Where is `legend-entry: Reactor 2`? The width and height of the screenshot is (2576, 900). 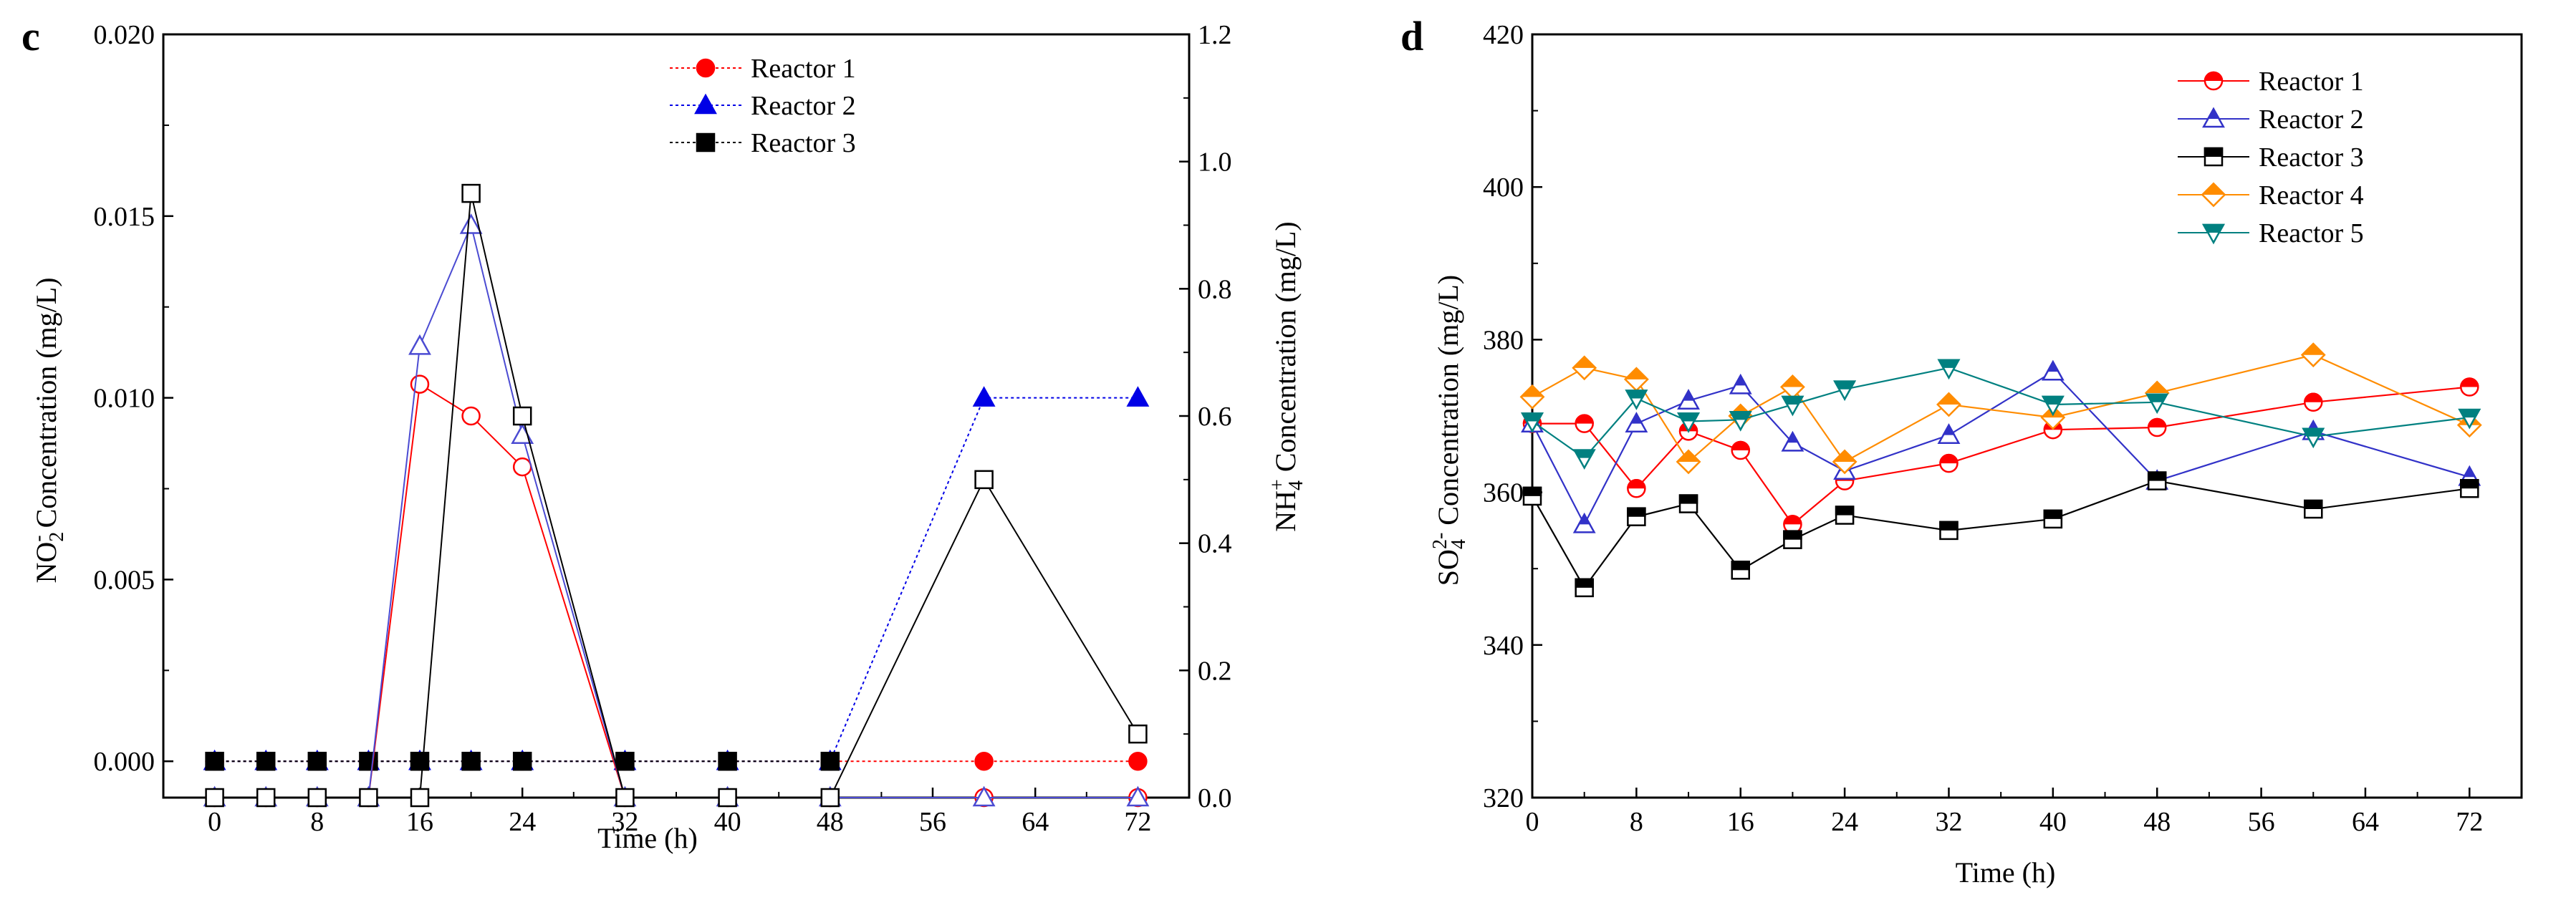
legend-entry: Reactor 2 is located at coordinates (2271, 120).